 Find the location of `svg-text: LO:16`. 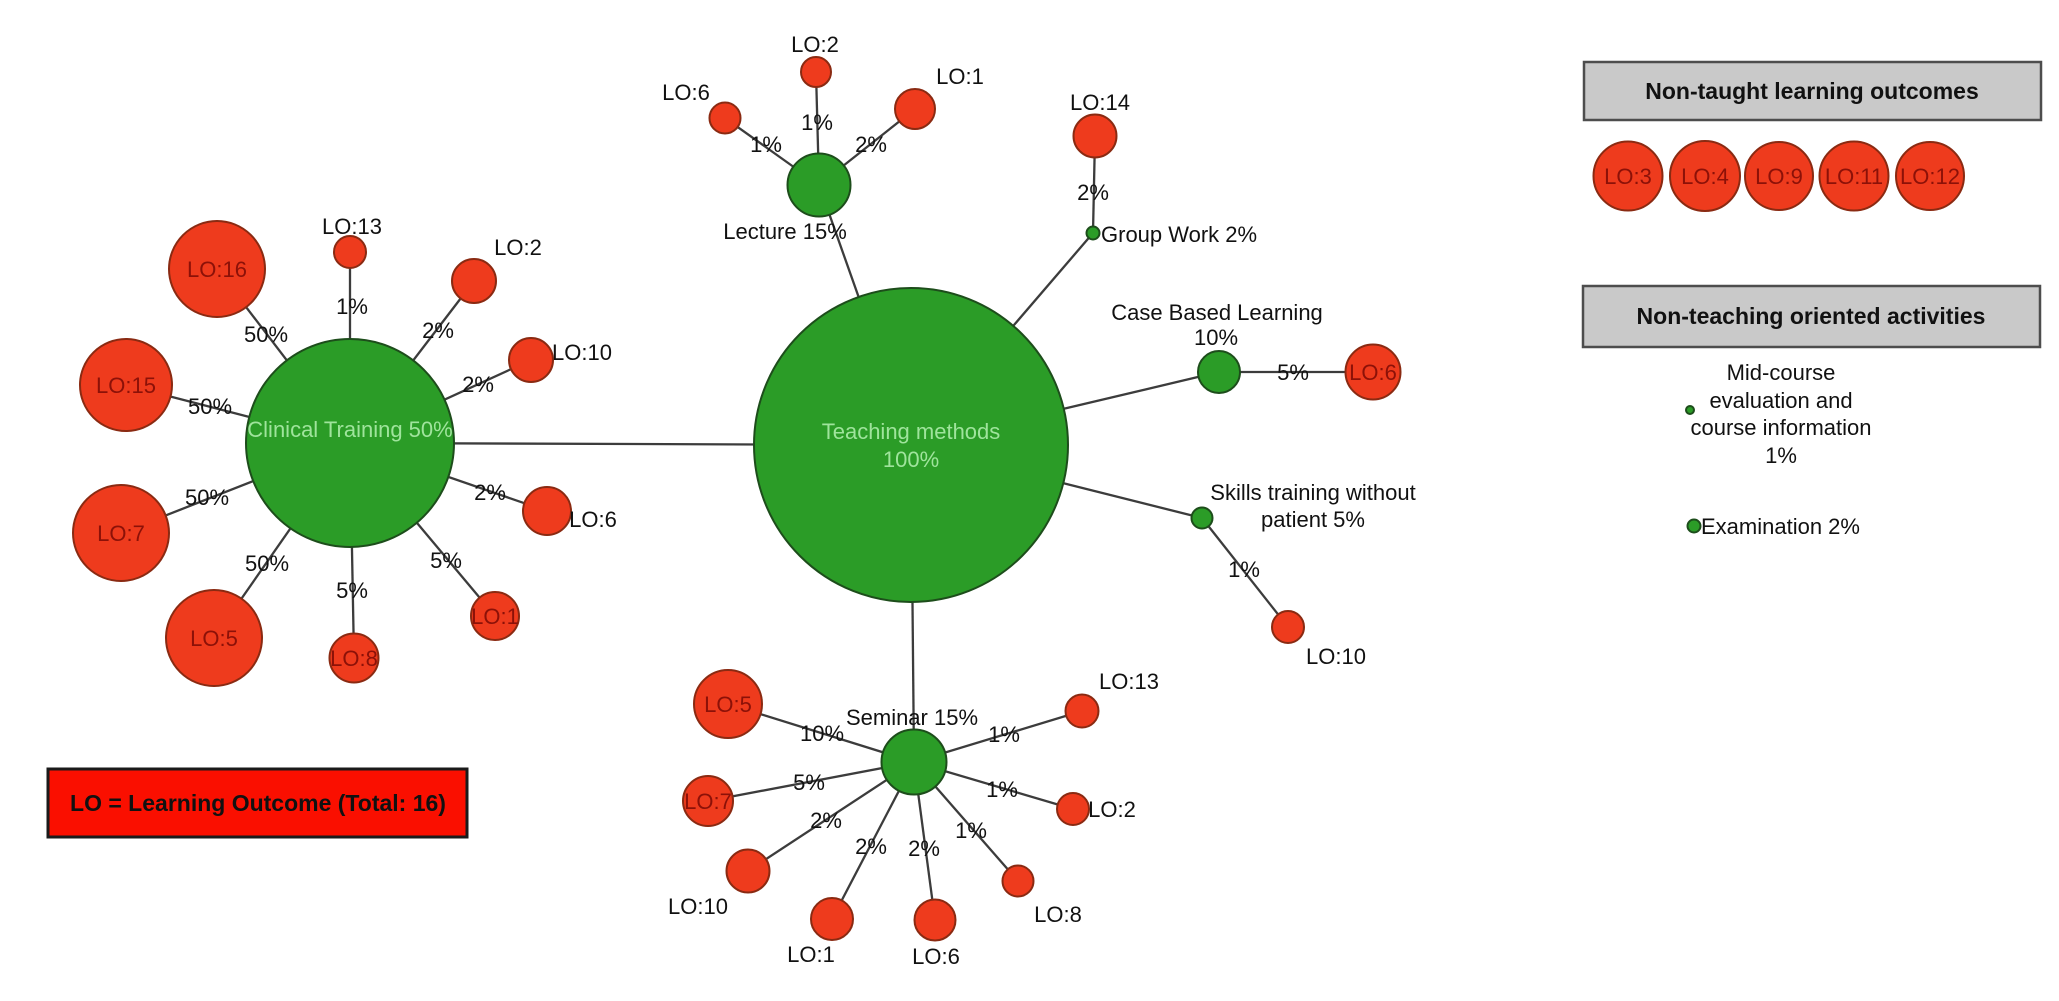

svg-text: LO:16 is located at coordinates (217, 269).